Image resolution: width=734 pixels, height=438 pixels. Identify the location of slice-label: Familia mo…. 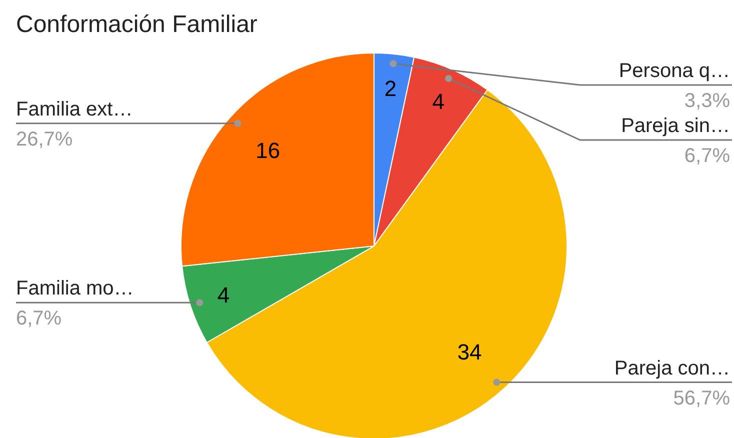
(75, 289).